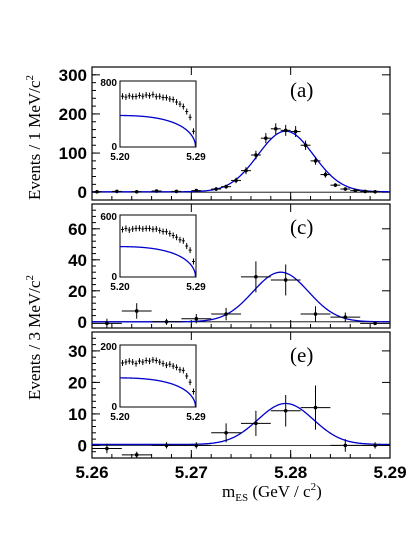 The height and width of the screenshot is (537, 415). I want to click on y-axis-label-bottom: Events / 3 MeV/c2, so click(34, 337).